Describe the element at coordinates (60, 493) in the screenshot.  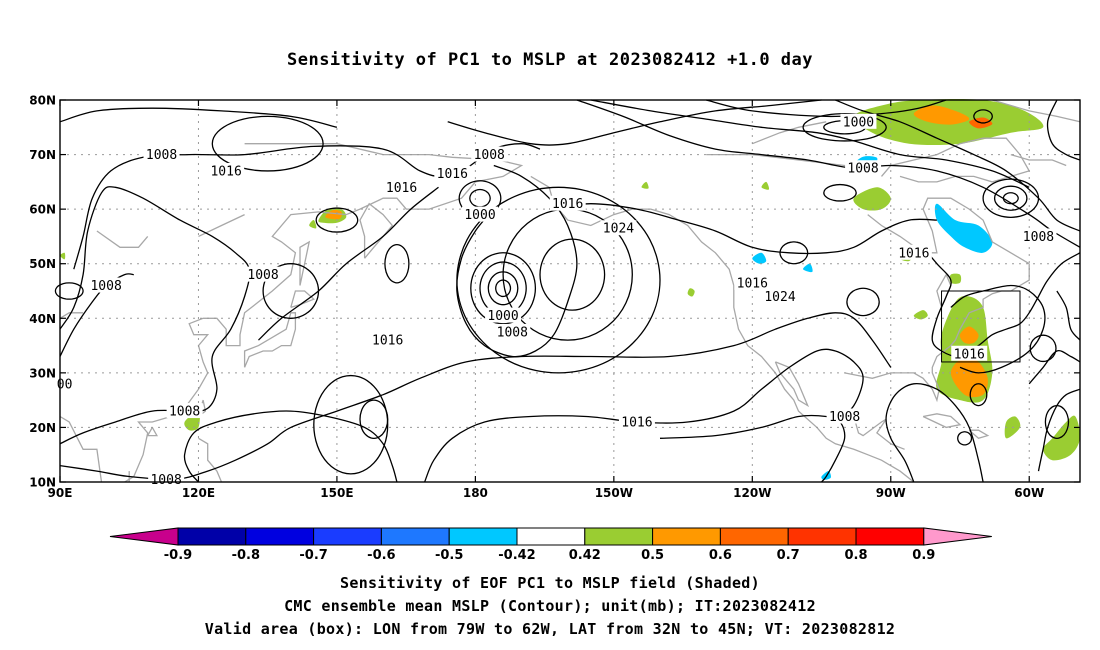
I see `lon-label-90E: 90E` at that location.